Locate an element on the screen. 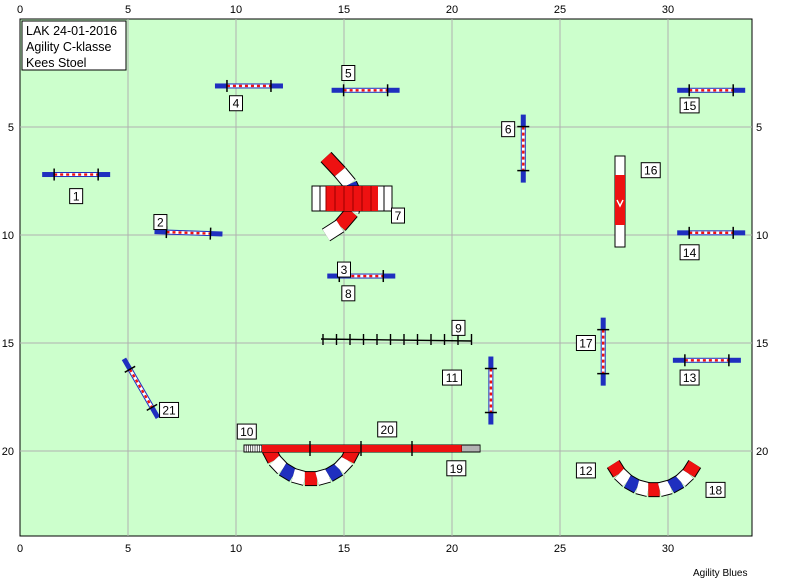  obstacle-number-label: 6 is located at coordinates (508, 130).